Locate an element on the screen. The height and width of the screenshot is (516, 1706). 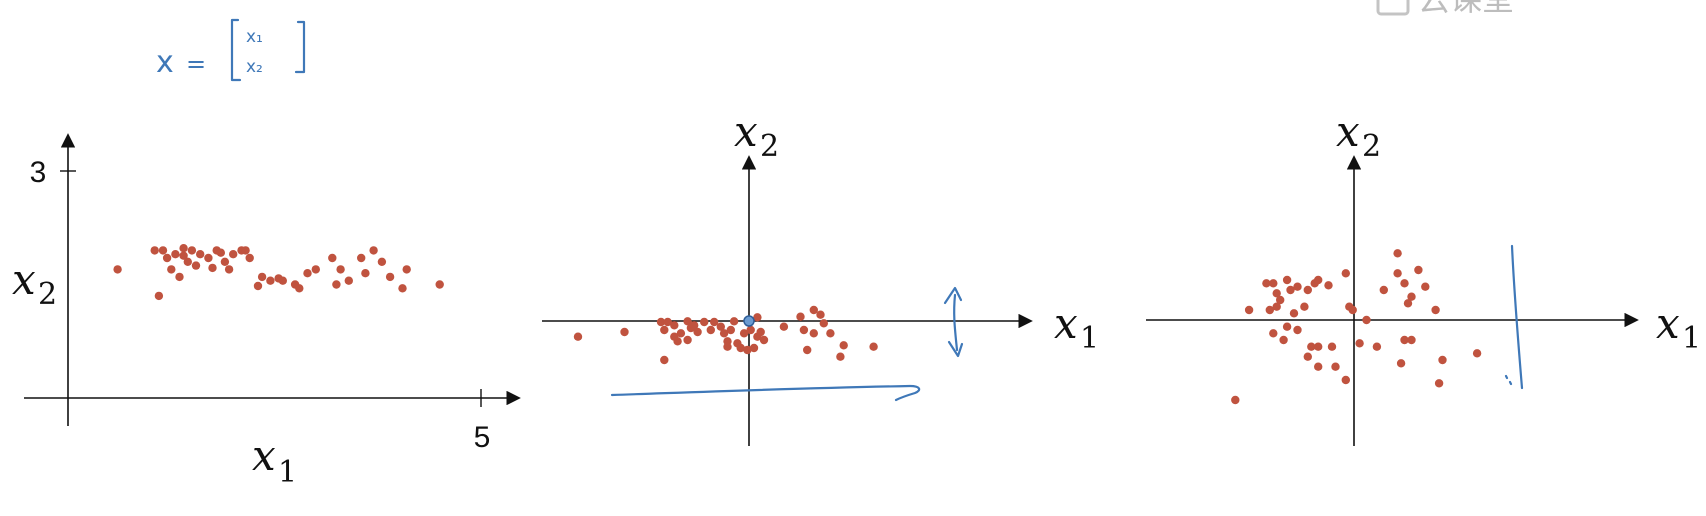
x-tick-label: 5 is located at coordinates (482, 437).